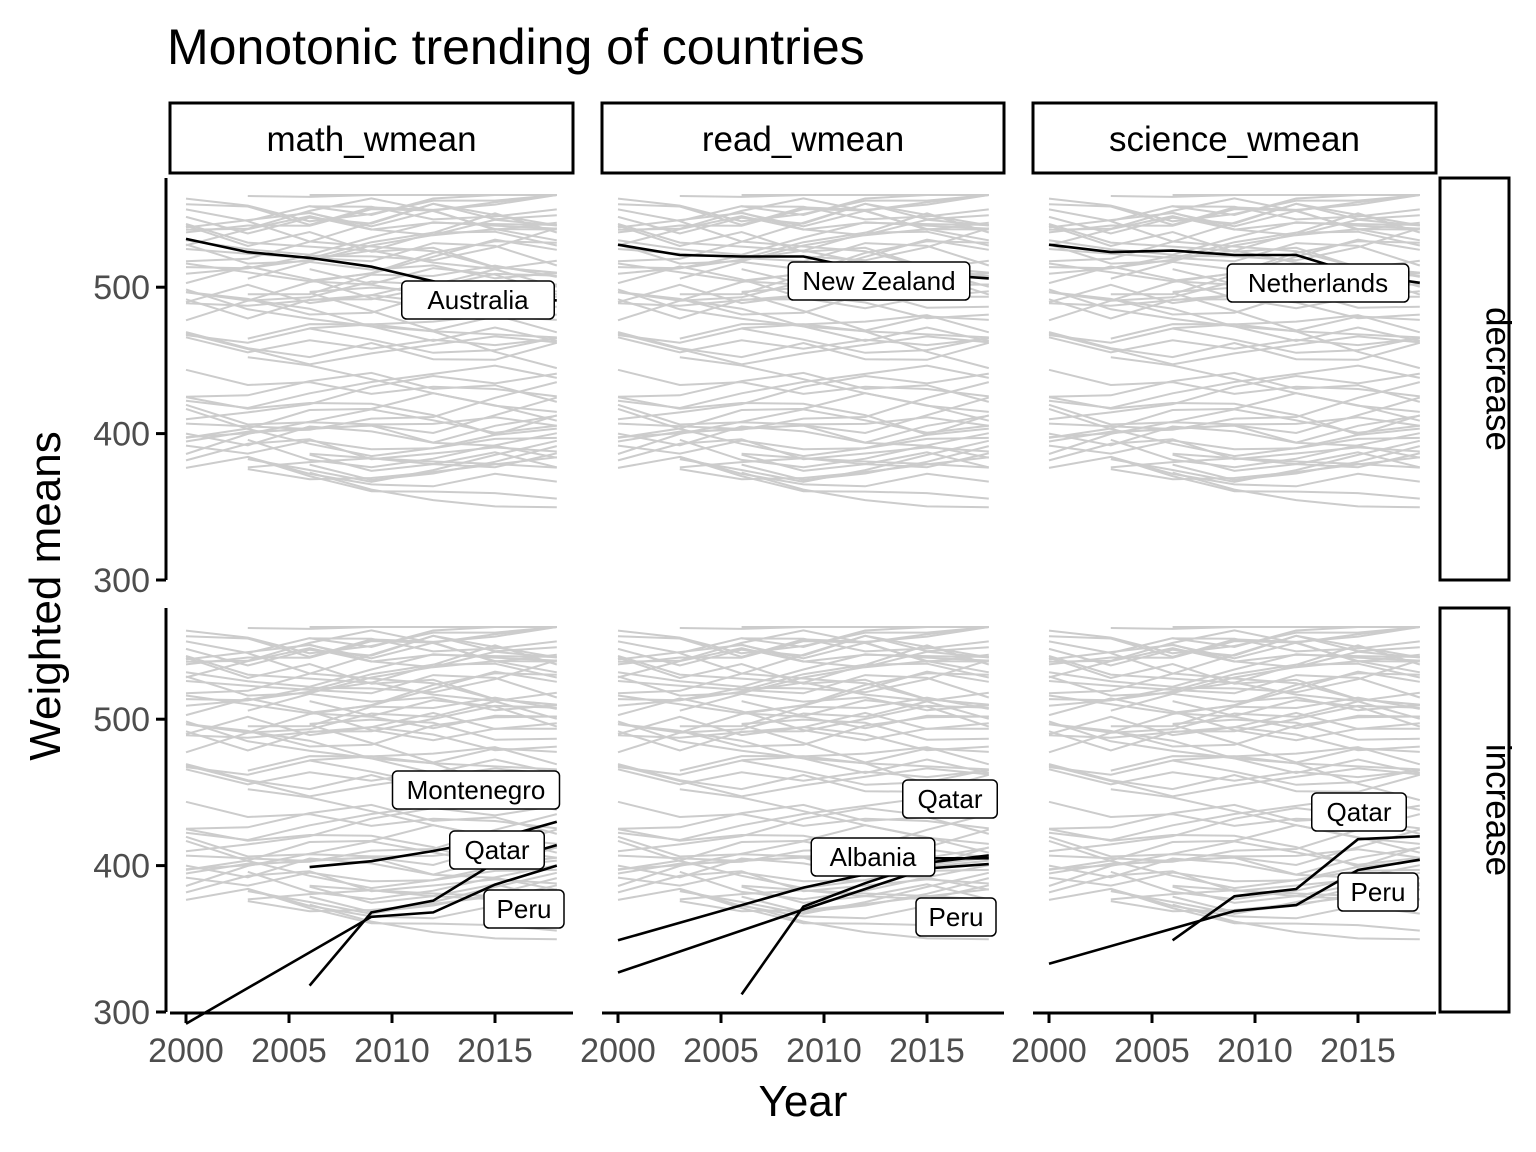 This screenshot has width=1536, height=1152. I want to click on highlight-line-peru, so click(803, 918).